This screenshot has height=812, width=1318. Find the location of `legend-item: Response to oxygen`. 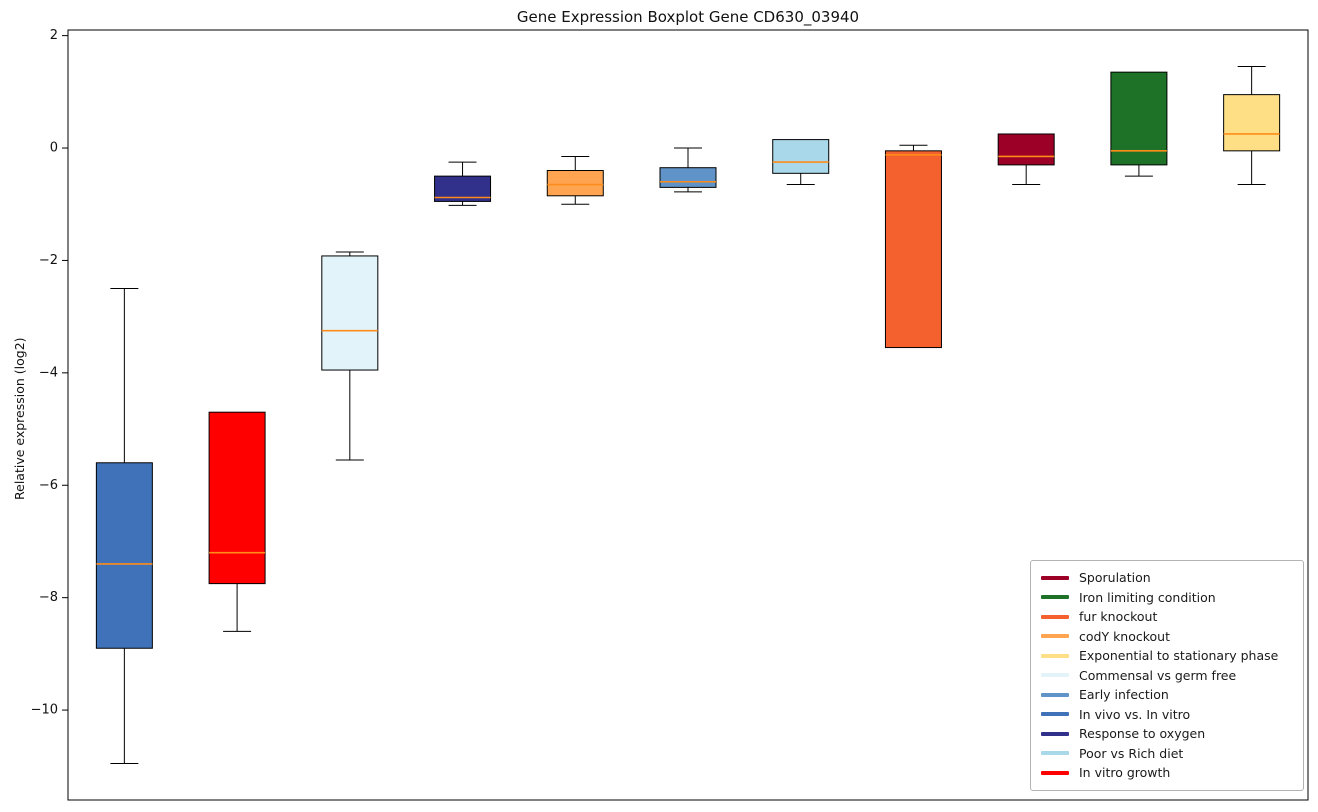

legend-item: Response to oxygen is located at coordinates (1167, 734).